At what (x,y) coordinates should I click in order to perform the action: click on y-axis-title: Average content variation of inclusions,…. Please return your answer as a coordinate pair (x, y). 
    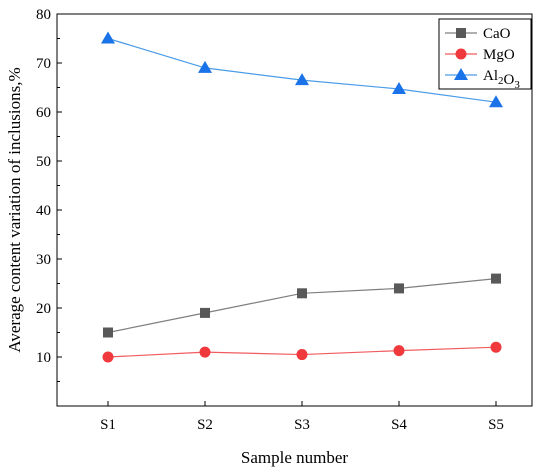
    Looking at the image, I should click on (14, 209).